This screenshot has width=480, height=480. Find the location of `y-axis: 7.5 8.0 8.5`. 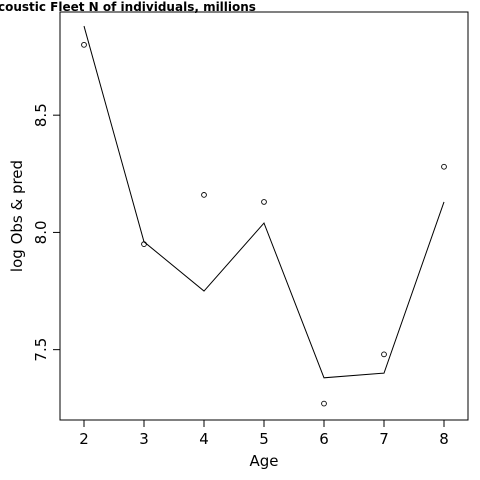

y-axis: 7.5 8.0 8.5 is located at coordinates (46, 232).